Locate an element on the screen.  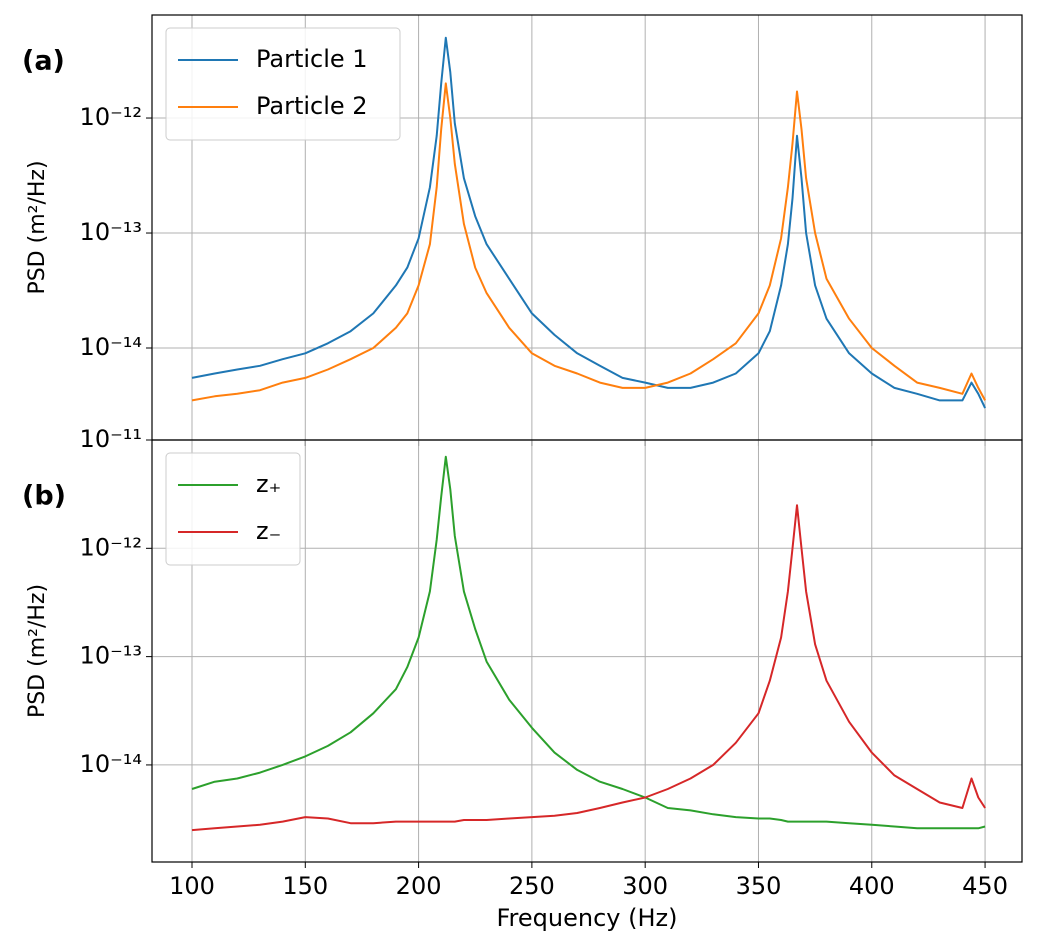
panel-label: (b) is located at coordinates (44, 496).